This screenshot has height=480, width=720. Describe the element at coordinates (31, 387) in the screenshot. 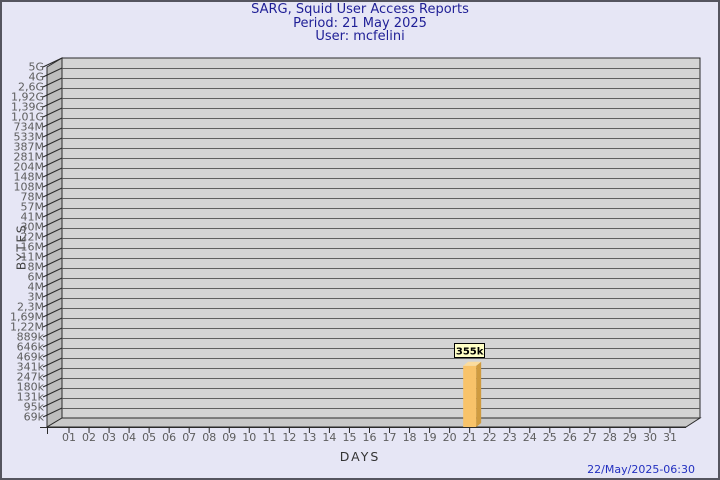

I see `y-axis-tick-label: 180k` at that location.